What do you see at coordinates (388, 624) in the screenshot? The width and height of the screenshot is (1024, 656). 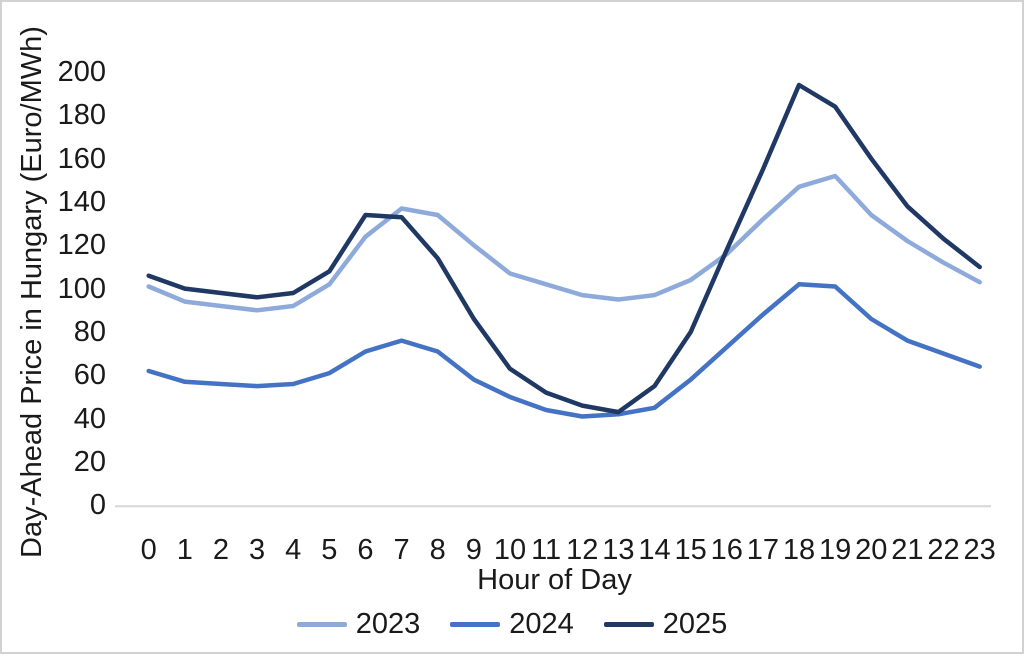 I see `legend-label: 2023` at bounding box center [388, 624].